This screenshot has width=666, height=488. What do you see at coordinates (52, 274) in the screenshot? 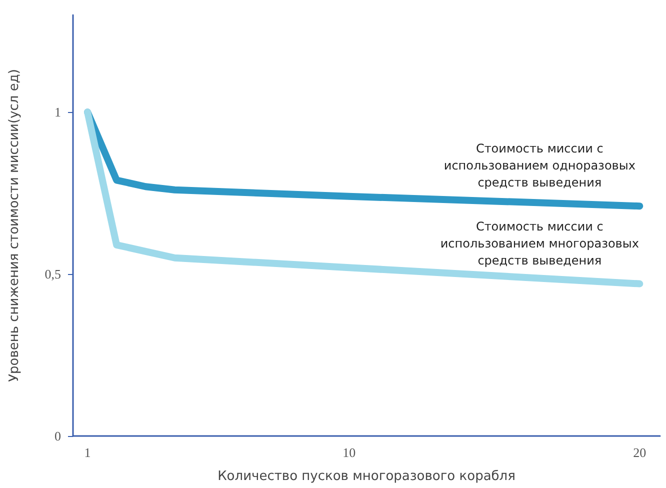
I see `y-tick-label: 0,5` at bounding box center [52, 274].